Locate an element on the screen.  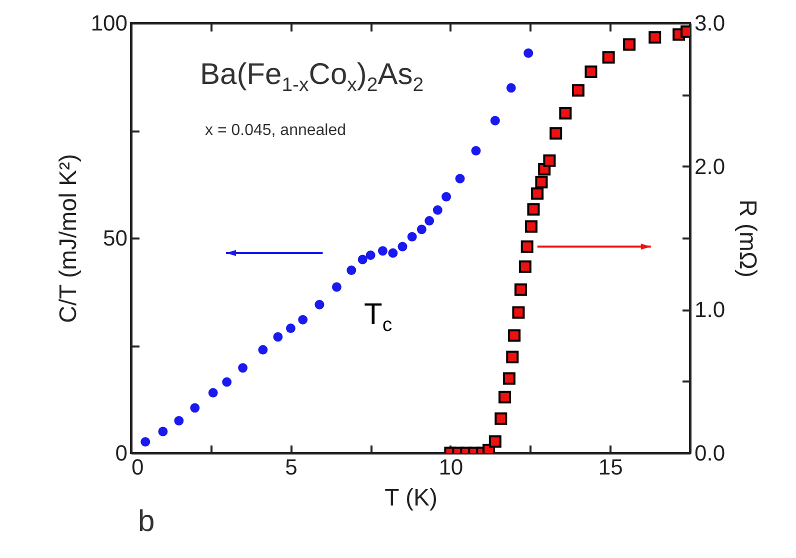
x-tick-label: 15 is located at coordinates (610, 467).